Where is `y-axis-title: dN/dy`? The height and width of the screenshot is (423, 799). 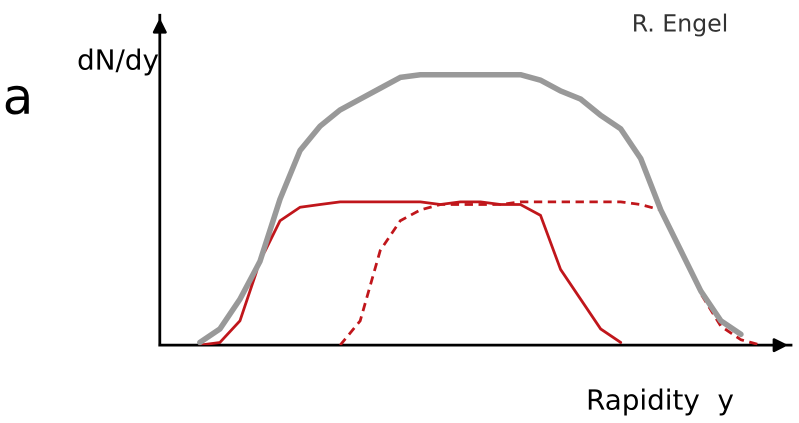
y-axis-title: dN/dy is located at coordinates (118, 62).